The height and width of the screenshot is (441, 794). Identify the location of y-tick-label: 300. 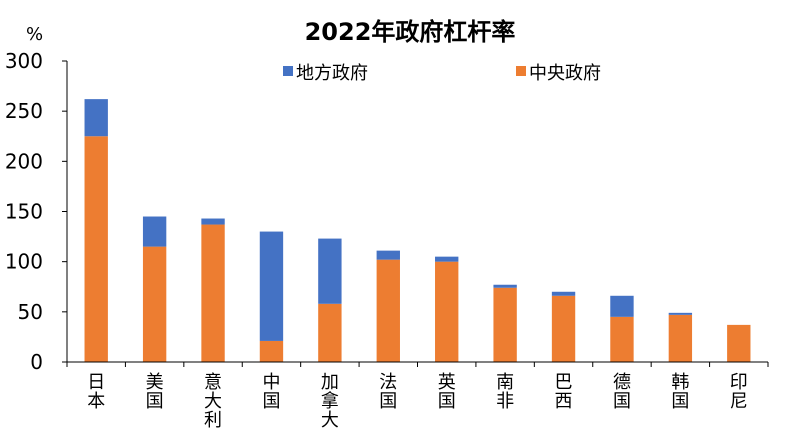
(24, 61).